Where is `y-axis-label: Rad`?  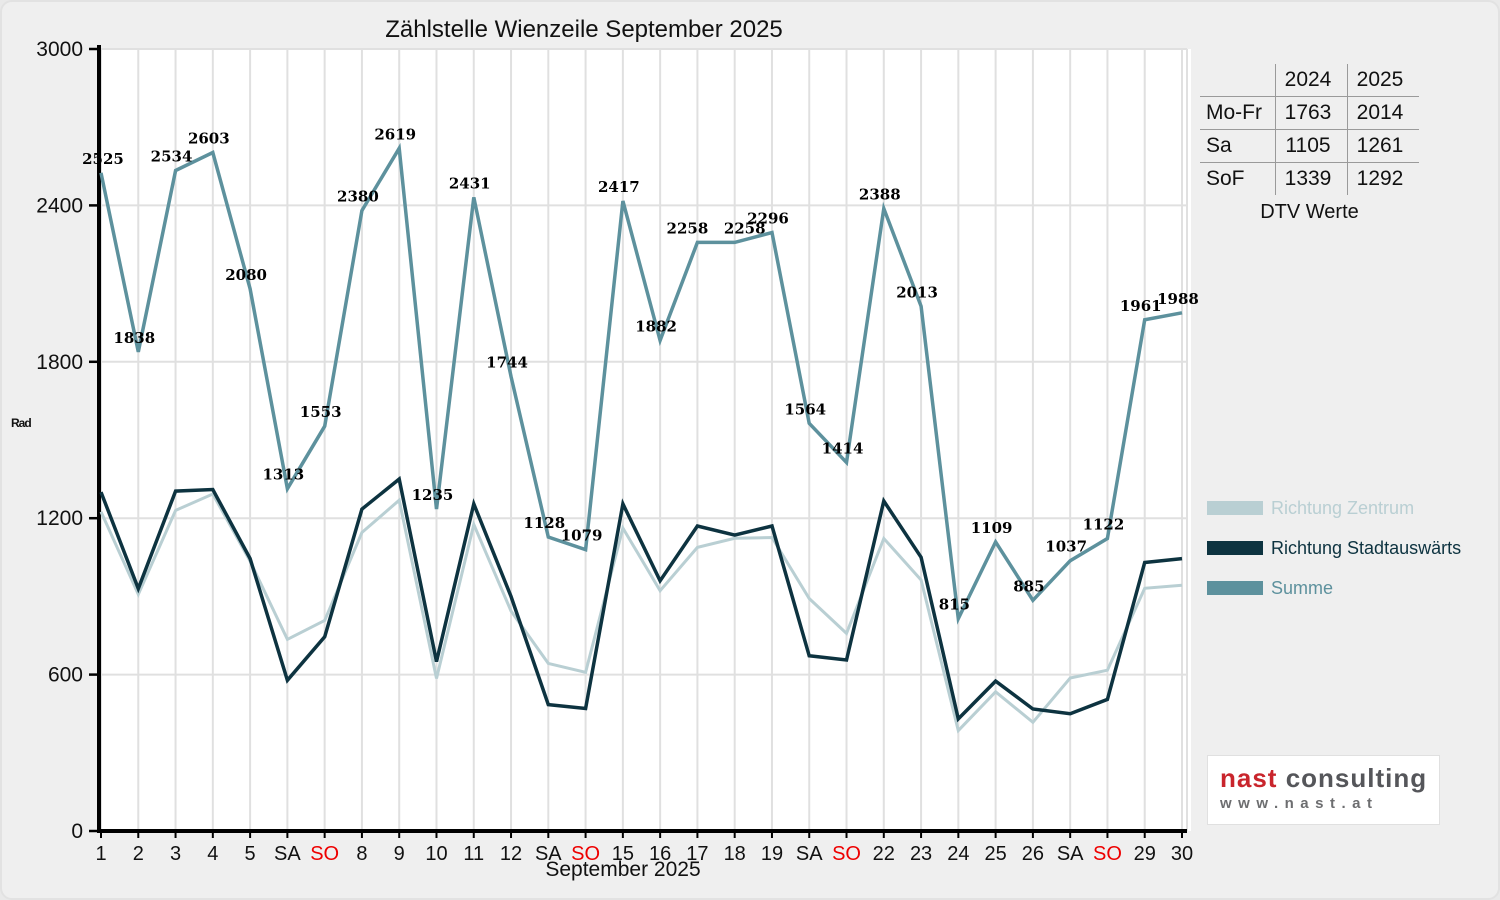 y-axis-label: Rad is located at coordinates (21, 423).